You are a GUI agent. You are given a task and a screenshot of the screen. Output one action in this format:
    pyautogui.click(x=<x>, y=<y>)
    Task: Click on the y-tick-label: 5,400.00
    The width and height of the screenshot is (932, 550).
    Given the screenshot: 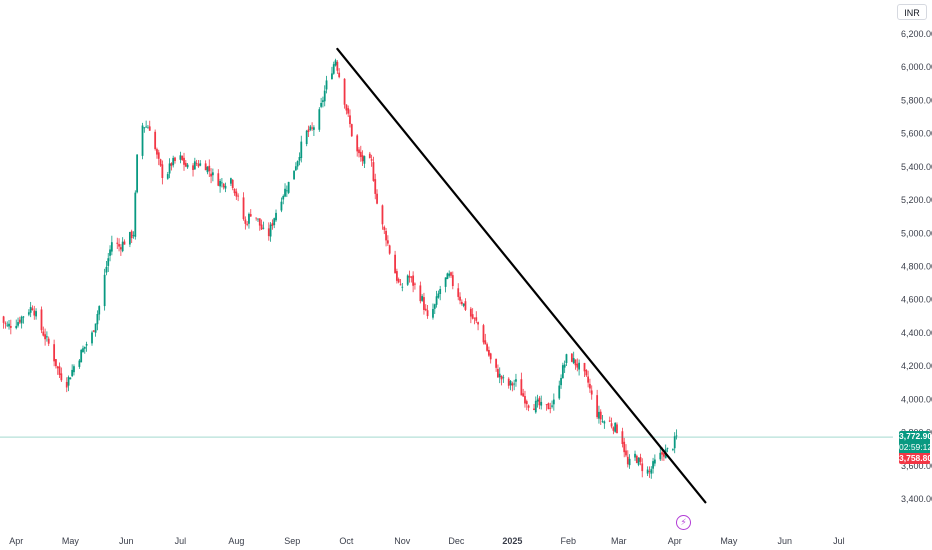 What is the action you would take?
    pyautogui.click(x=916, y=167)
    